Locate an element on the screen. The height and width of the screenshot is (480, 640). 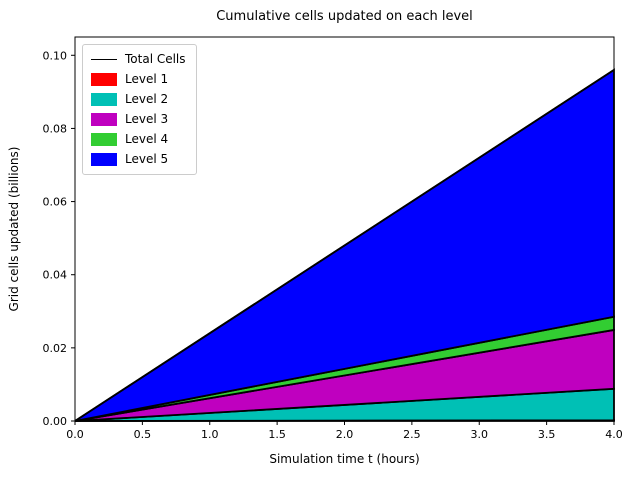
chart-title: Cumulative cells updated on each level is located at coordinates (344, 16).